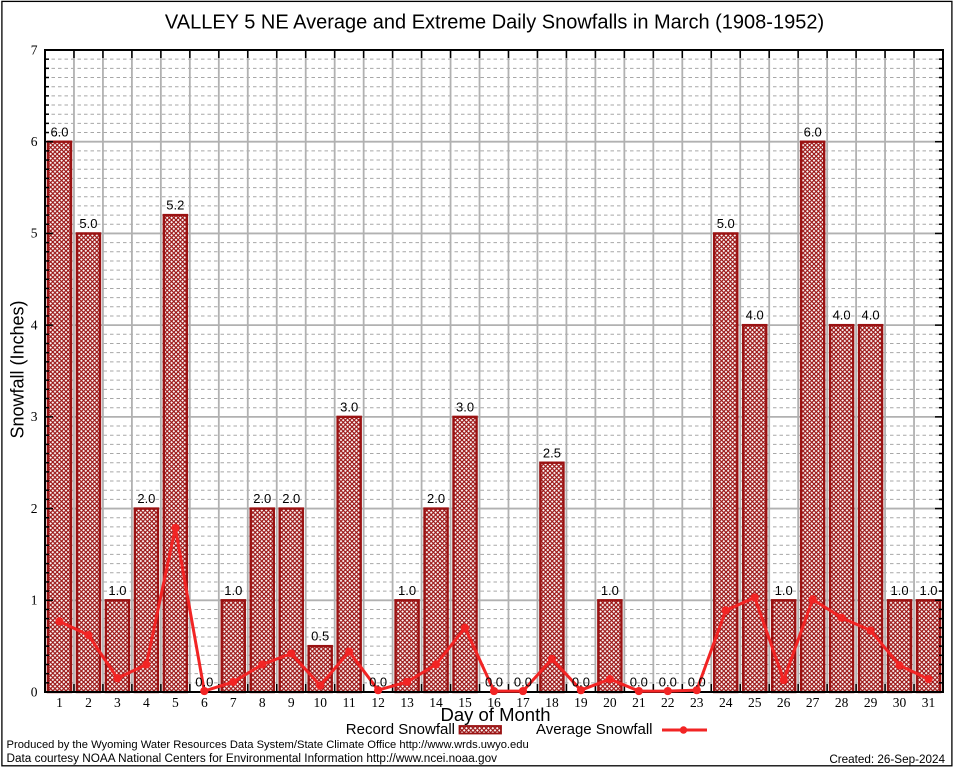 This screenshot has width=954, height=768. What do you see at coordinates (581, 702) in the screenshot?
I see `svg-text: 19` at bounding box center [581, 702].